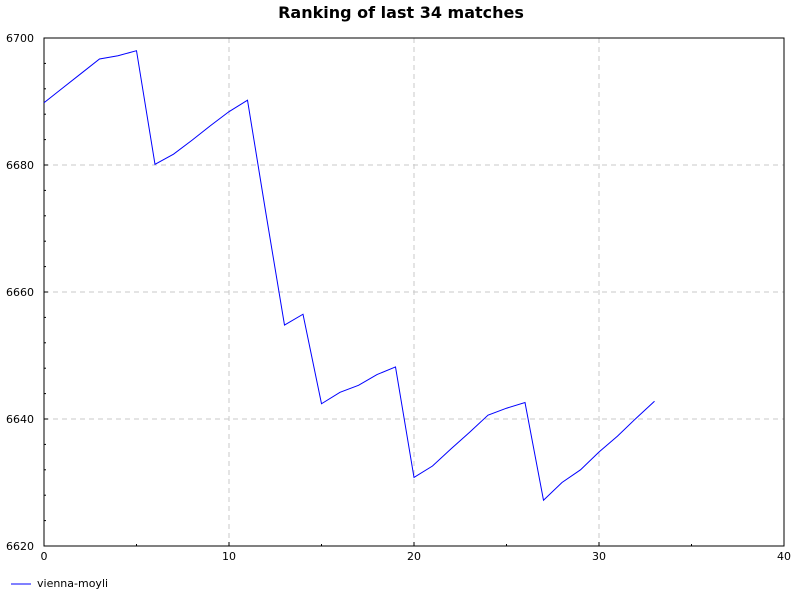 This screenshot has height=600, width=800. Describe the element at coordinates (599, 556) in the screenshot. I see `x-tick-label: 30` at that location.